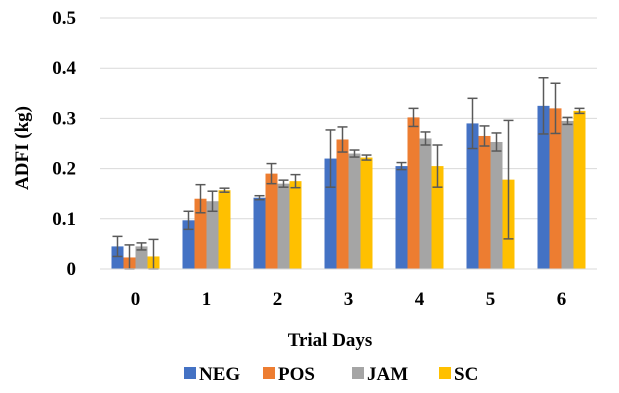 This screenshot has width=619, height=393. Describe the element at coordinates (562, 299) in the screenshot. I see `x-tick-label: 6` at that location.